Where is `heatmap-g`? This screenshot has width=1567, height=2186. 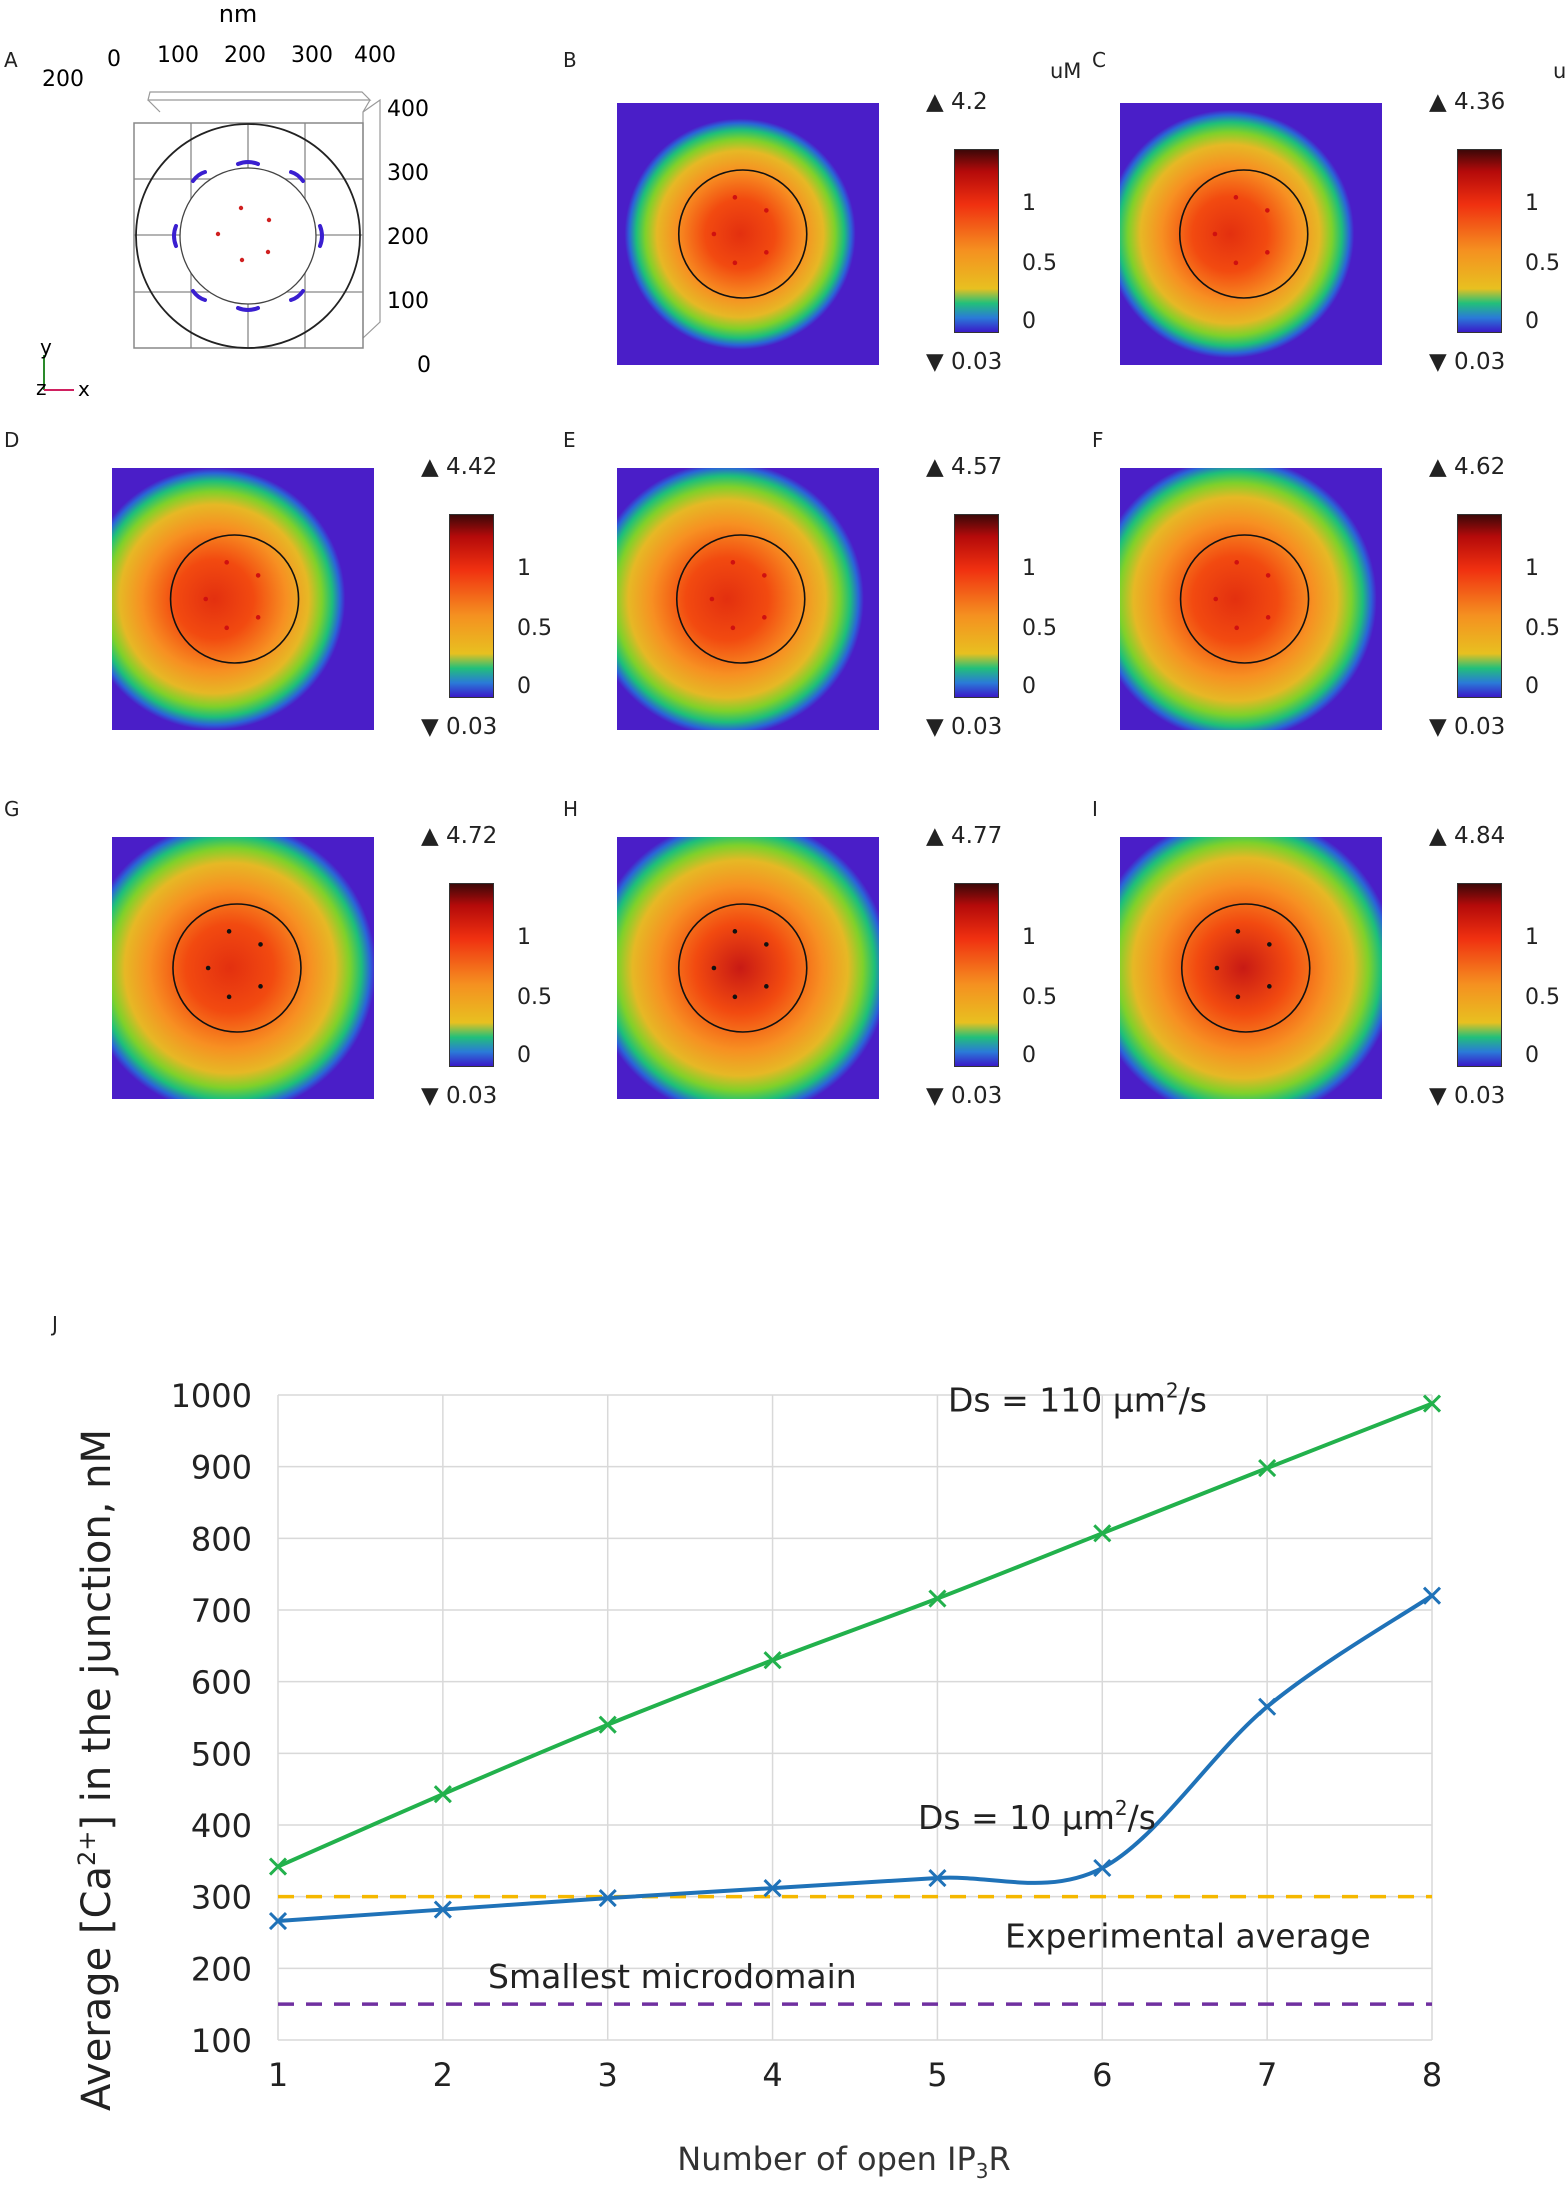 heatmap-g is located at coordinates (243, 968).